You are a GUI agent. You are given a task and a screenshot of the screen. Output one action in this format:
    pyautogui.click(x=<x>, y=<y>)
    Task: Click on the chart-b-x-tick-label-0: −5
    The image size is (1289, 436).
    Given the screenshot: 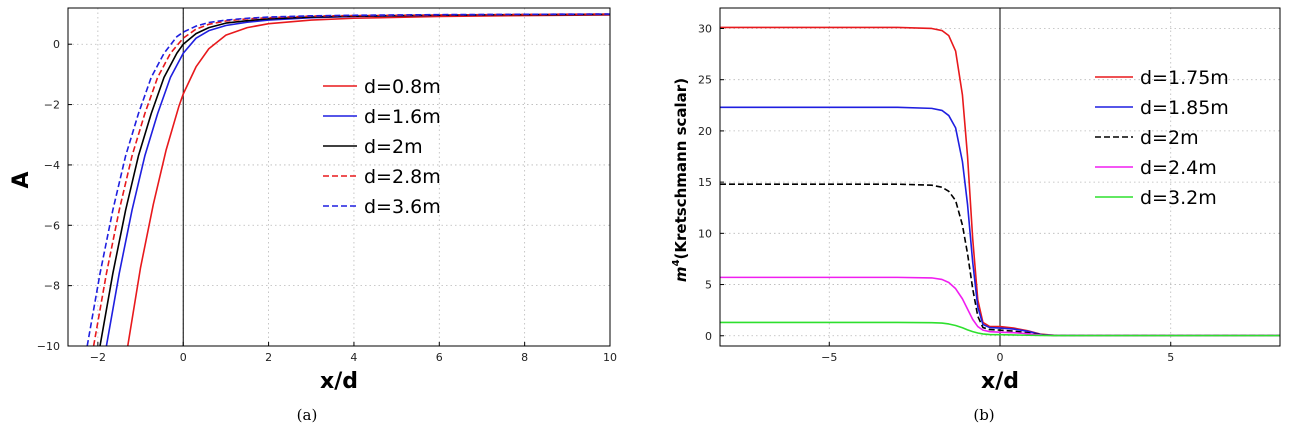 What is the action you would take?
    pyautogui.click(x=829, y=357)
    